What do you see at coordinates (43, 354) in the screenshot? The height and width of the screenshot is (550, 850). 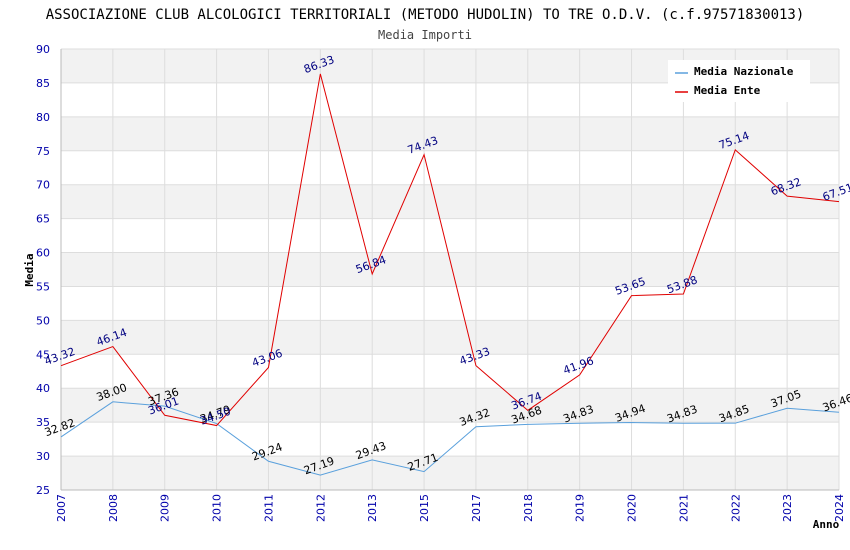 I see `y-tick-label: 45` at bounding box center [43, 354].